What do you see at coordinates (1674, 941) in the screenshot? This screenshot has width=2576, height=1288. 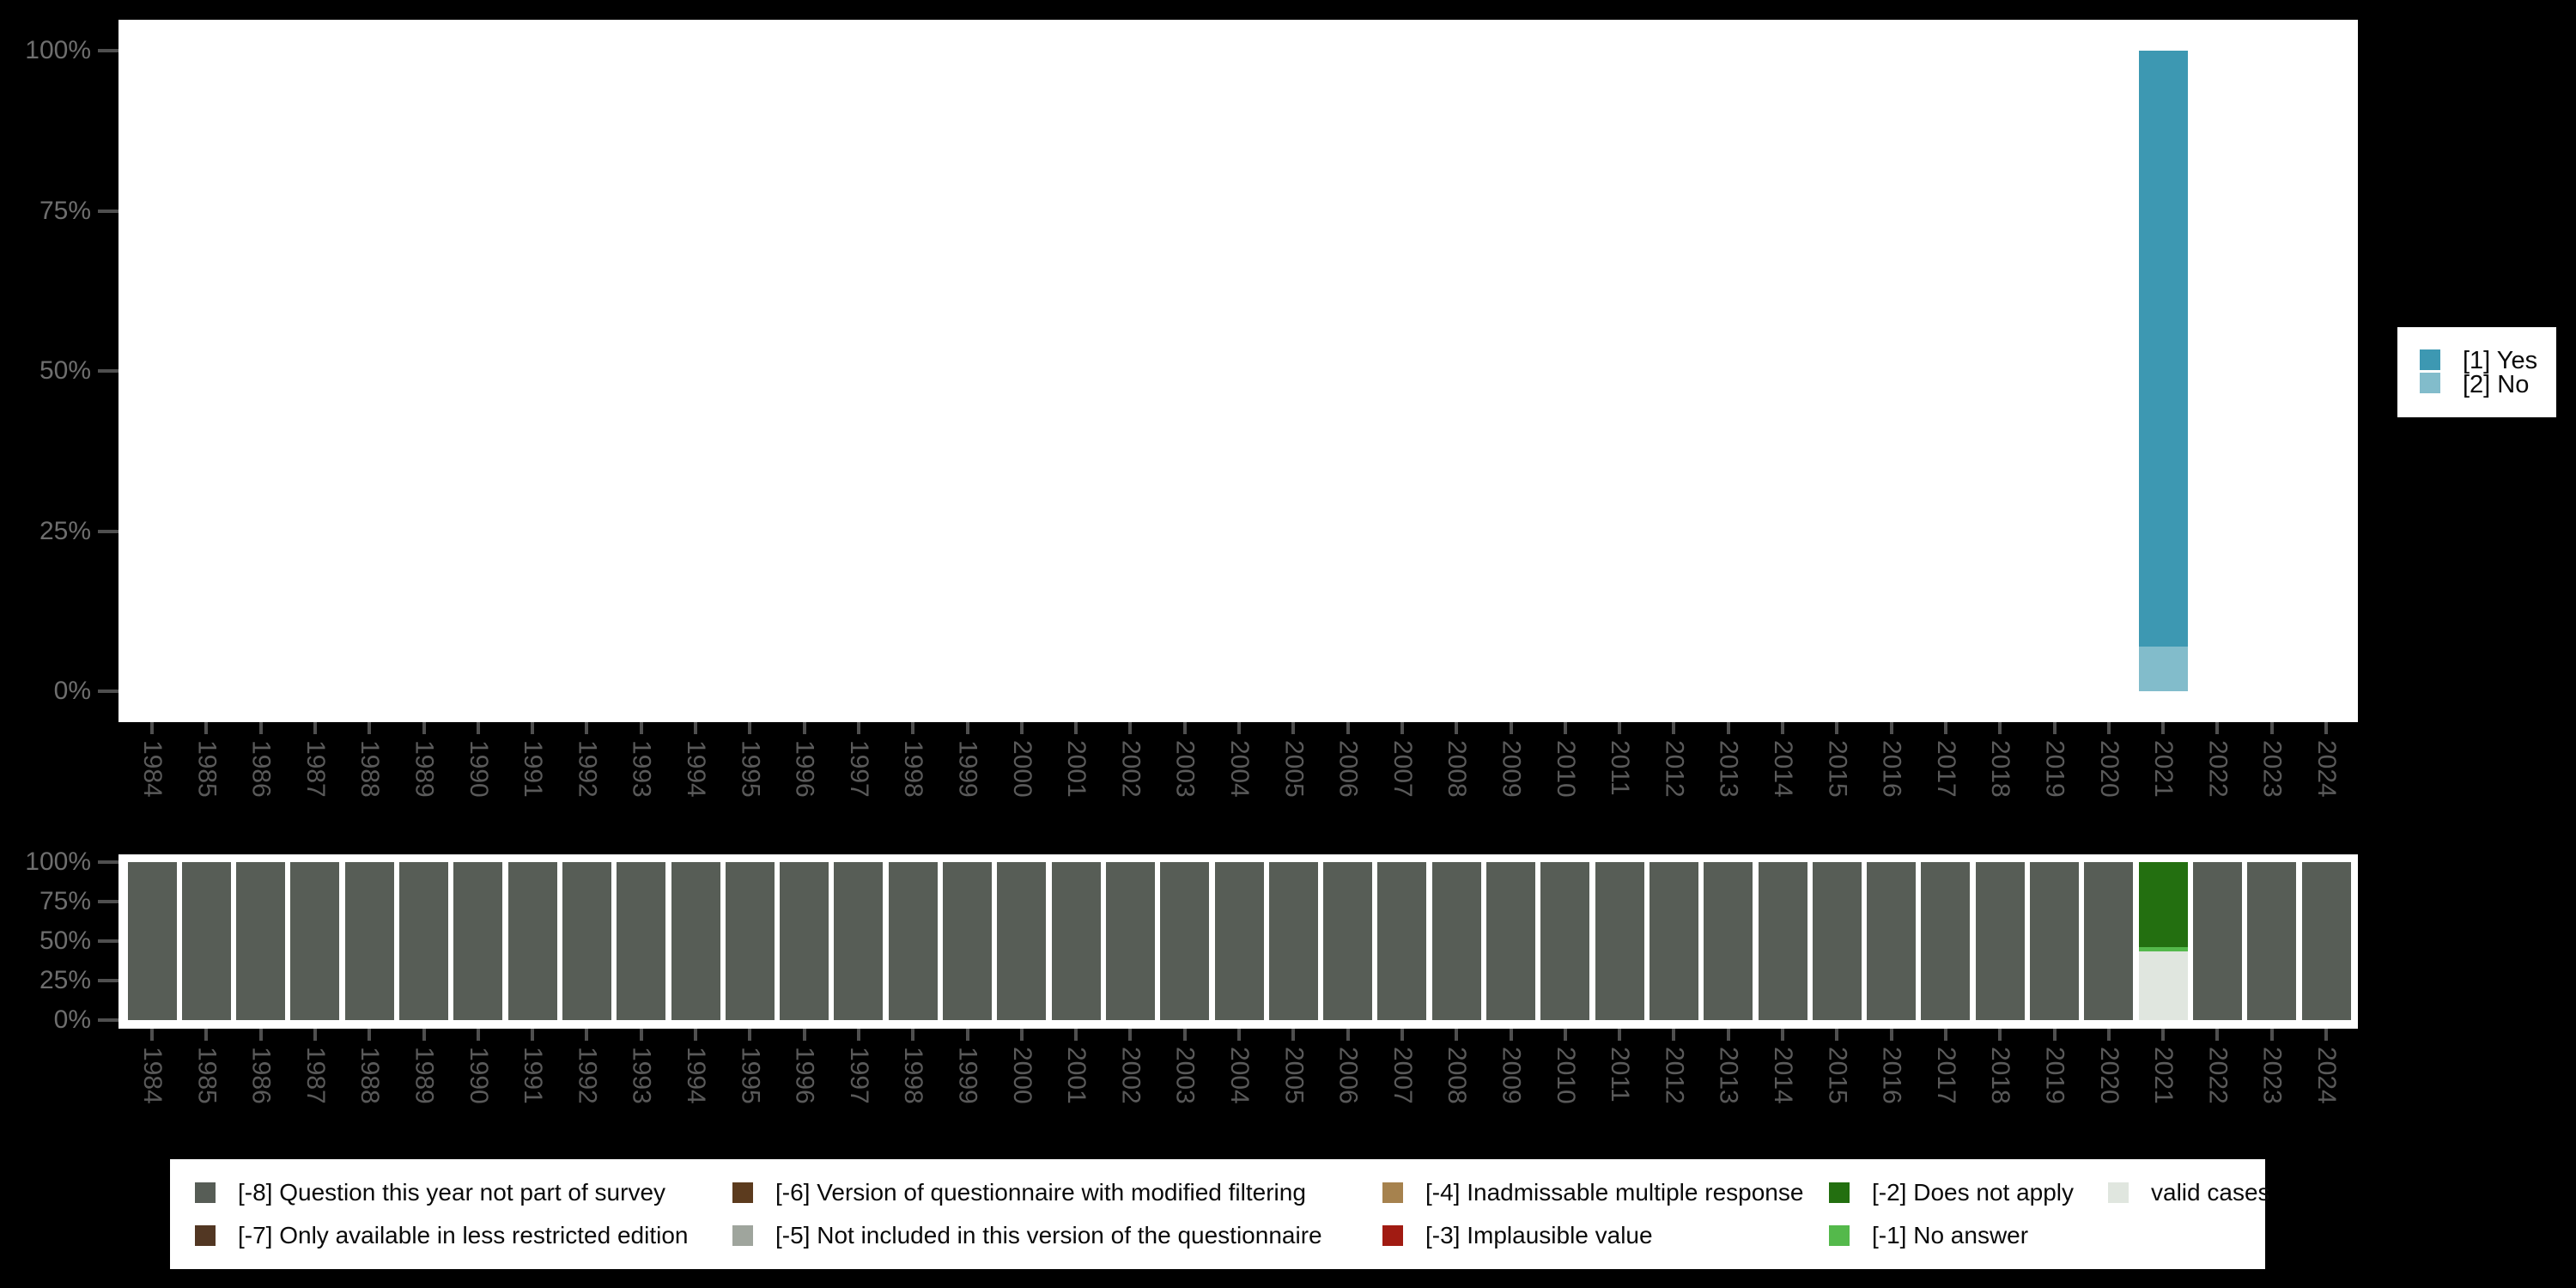 I see `bar-segment-2012` at bounding box center [1674, 941].